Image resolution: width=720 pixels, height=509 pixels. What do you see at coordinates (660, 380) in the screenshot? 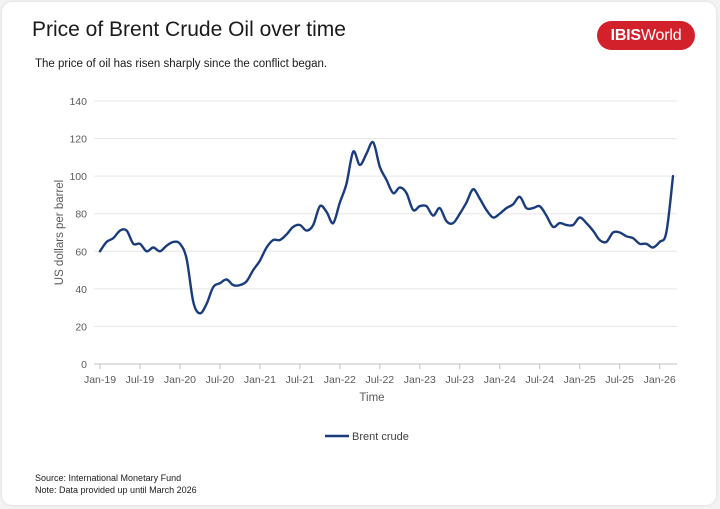
I see `x-tick-label: Jan-26` at bounding box center [660, 380].